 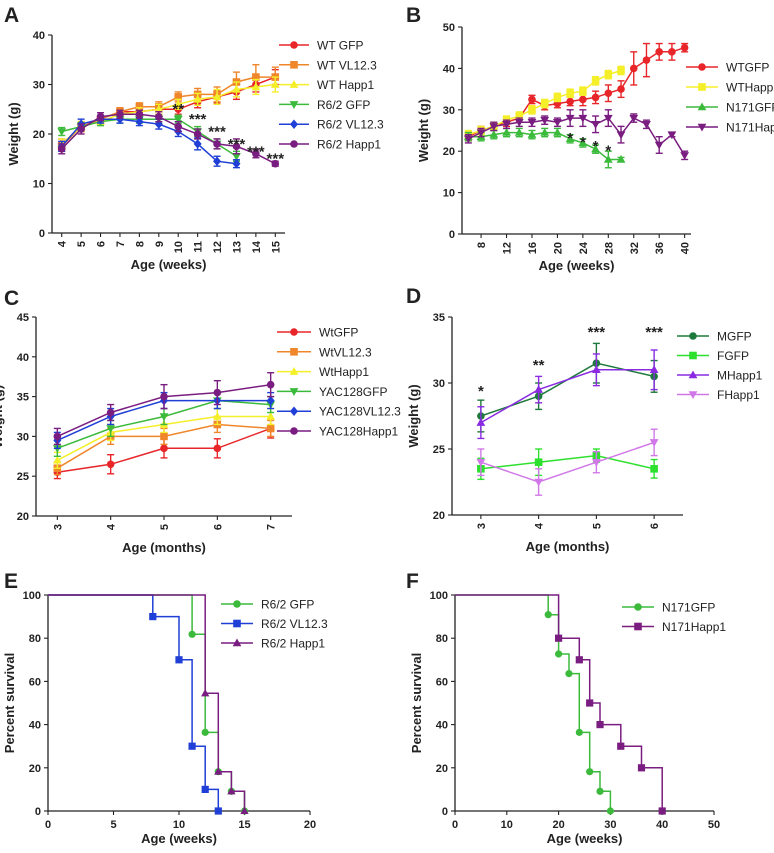 I want to click on legend-label: YAC128GFP, so click(x=353, y=392).